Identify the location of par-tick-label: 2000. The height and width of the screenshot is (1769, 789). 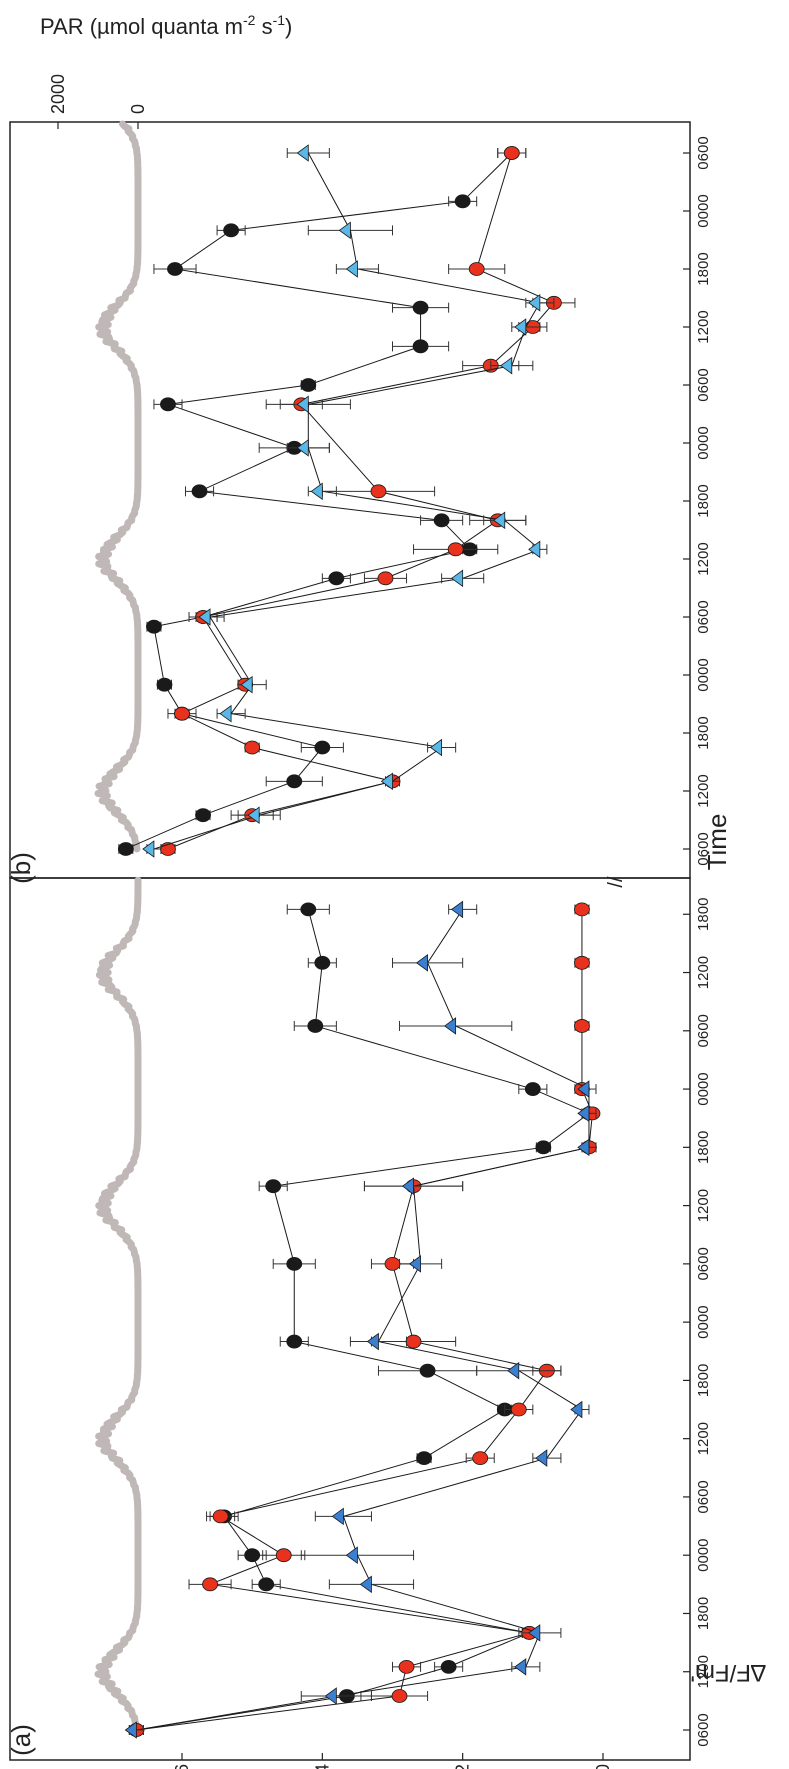
(58, 94).